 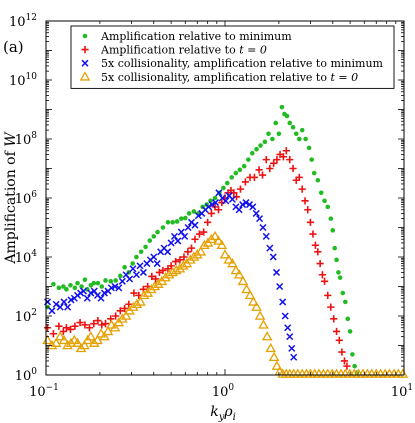 I want to click on y-tick-label: 102, so click(x=26, y=316).